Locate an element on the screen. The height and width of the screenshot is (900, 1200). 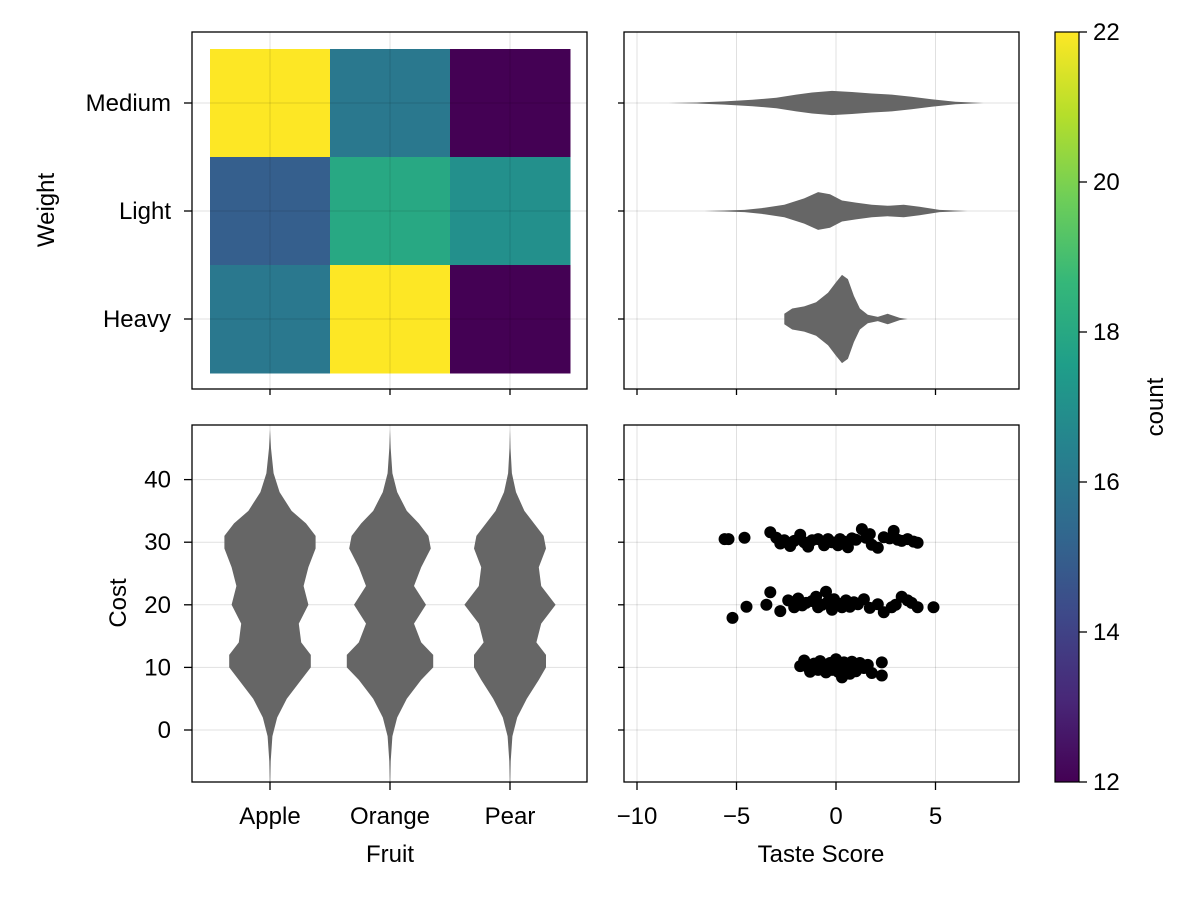
colorbar-gradient is located at coordinates (1067, 407).